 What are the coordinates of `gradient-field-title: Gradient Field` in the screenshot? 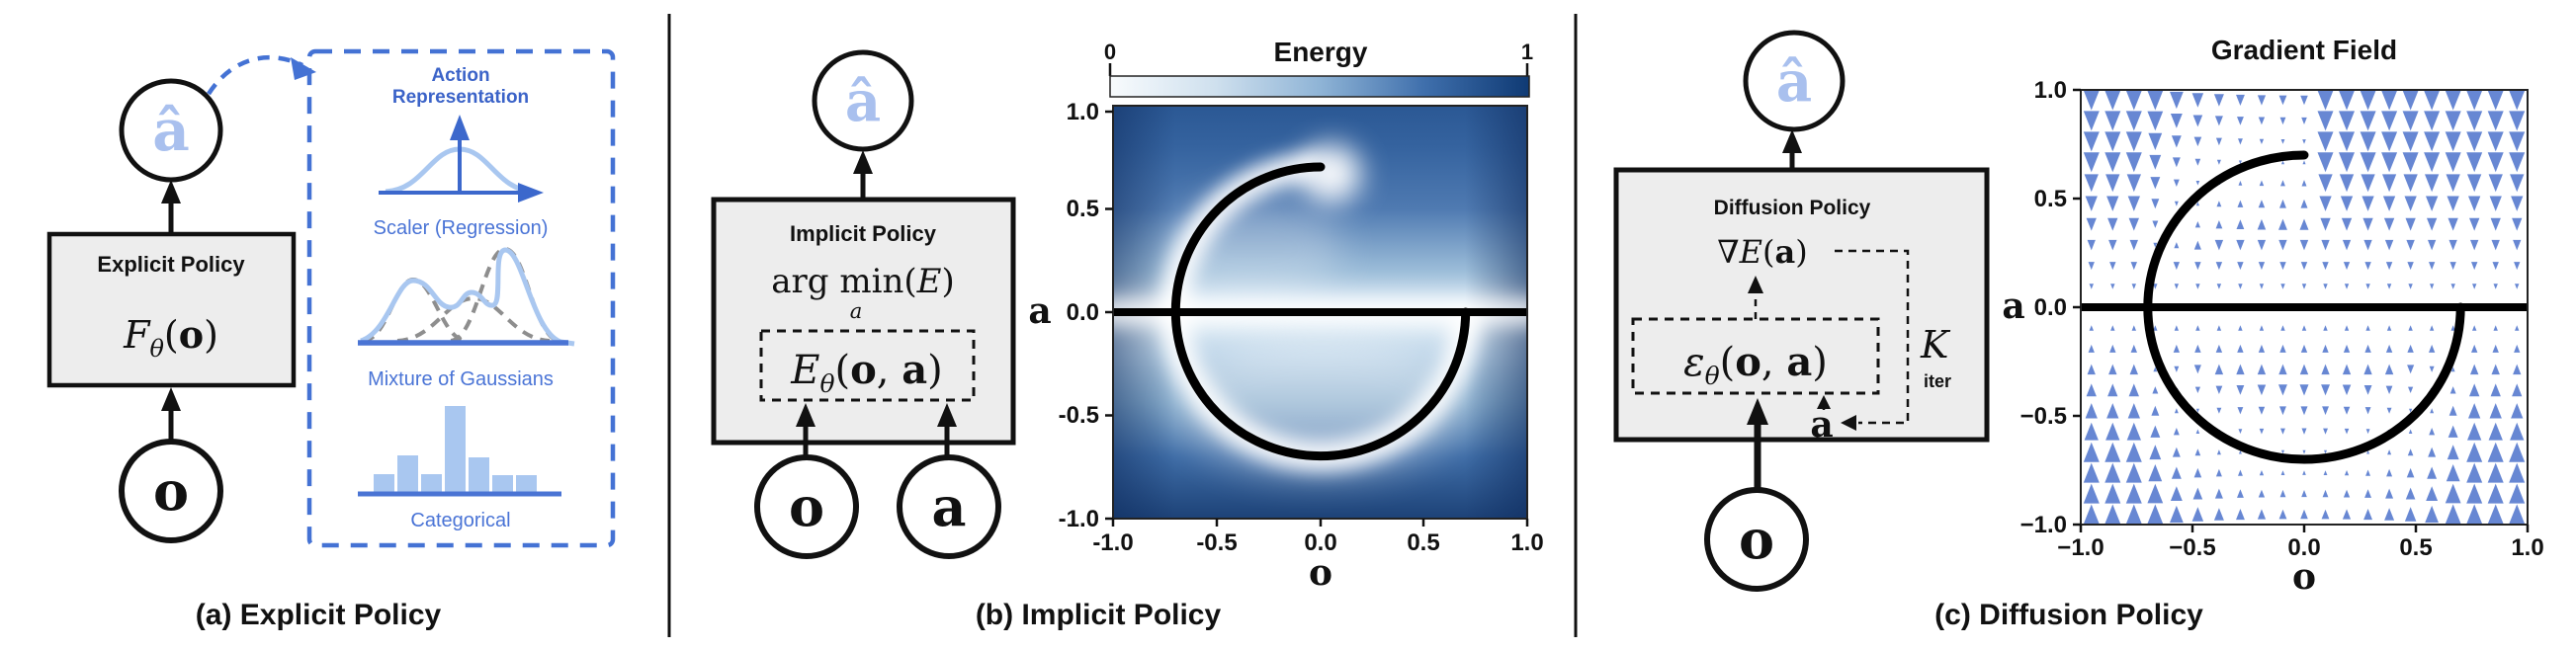 It's located at (2304, 50).